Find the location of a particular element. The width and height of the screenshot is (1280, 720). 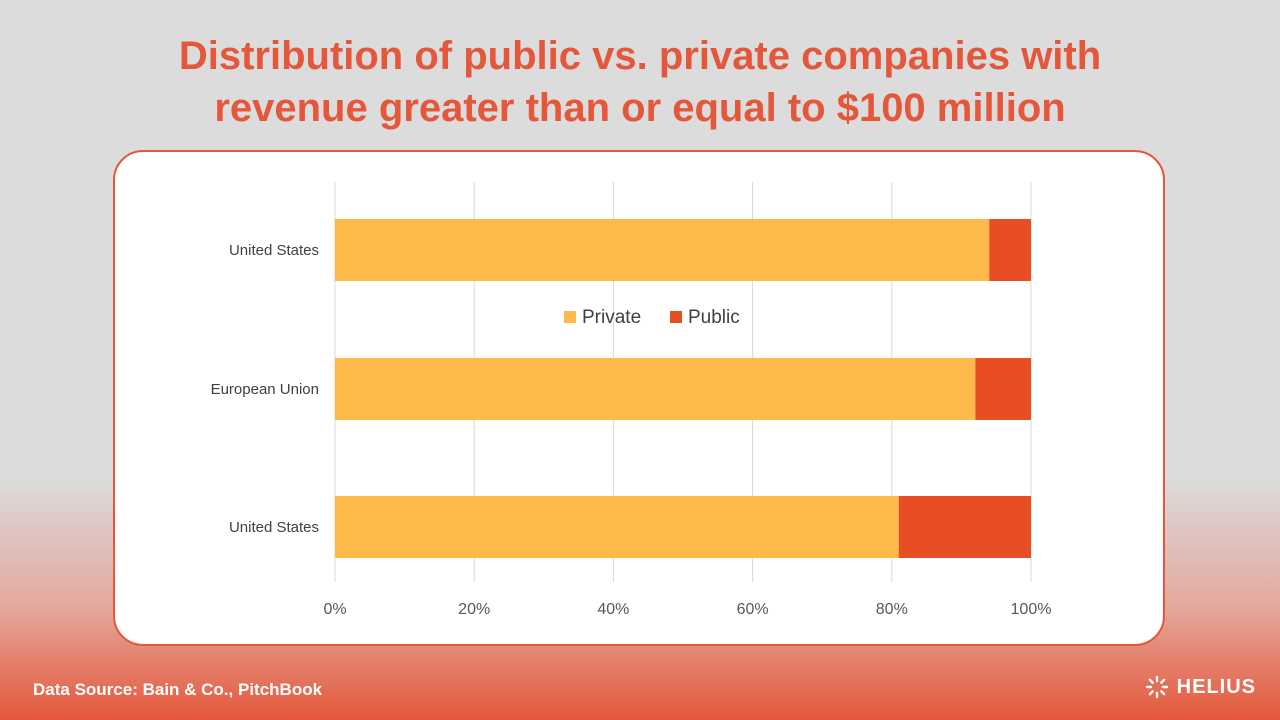

helius-logo: HELIUS is located at coordinates (1200, 687).